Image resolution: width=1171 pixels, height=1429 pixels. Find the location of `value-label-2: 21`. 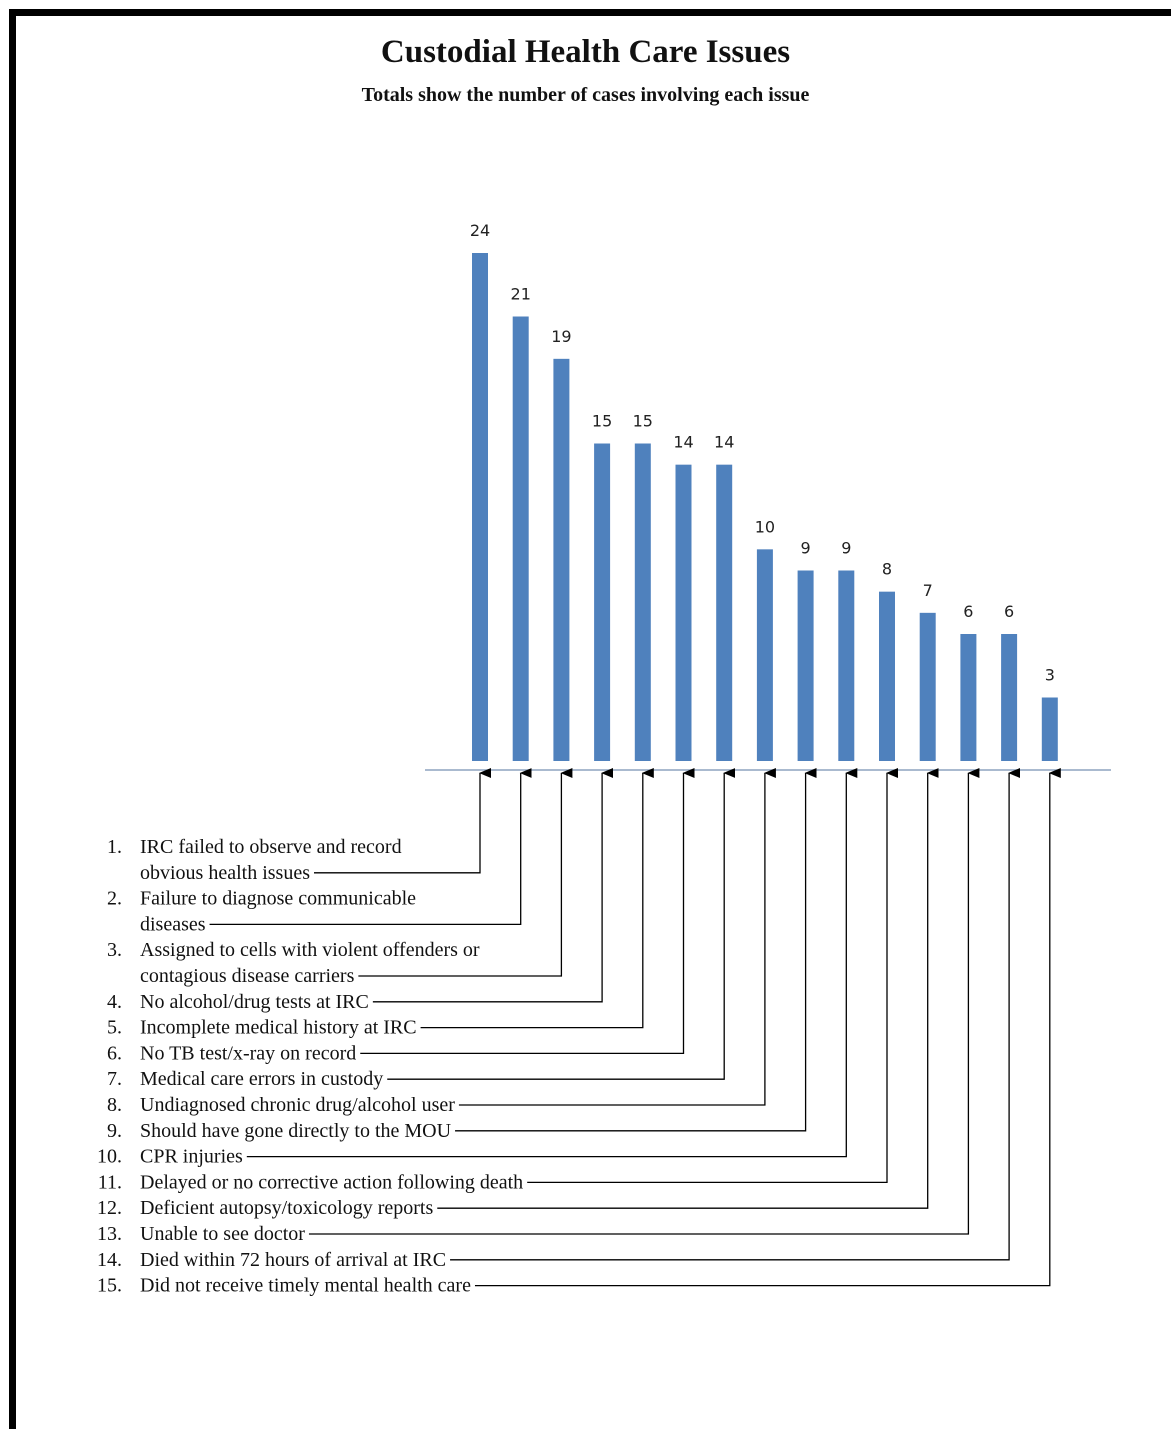

value-label-2: 21 is located at coordinates (521, 294).